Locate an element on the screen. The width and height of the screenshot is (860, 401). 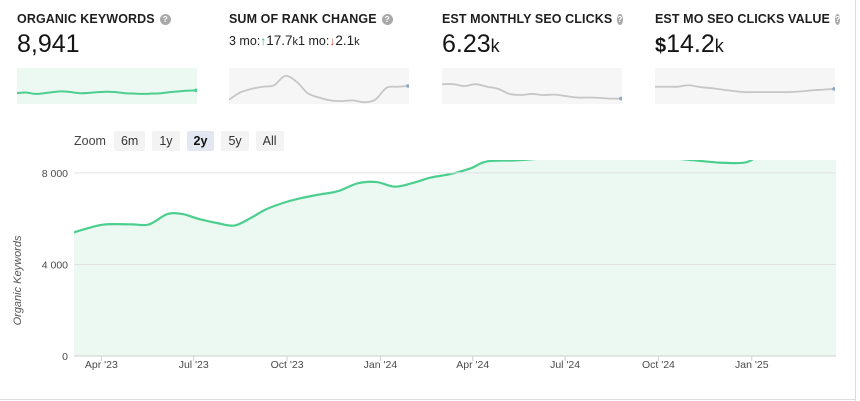
x-tick-label: Jul '24 is located at coordinates (565, 365).